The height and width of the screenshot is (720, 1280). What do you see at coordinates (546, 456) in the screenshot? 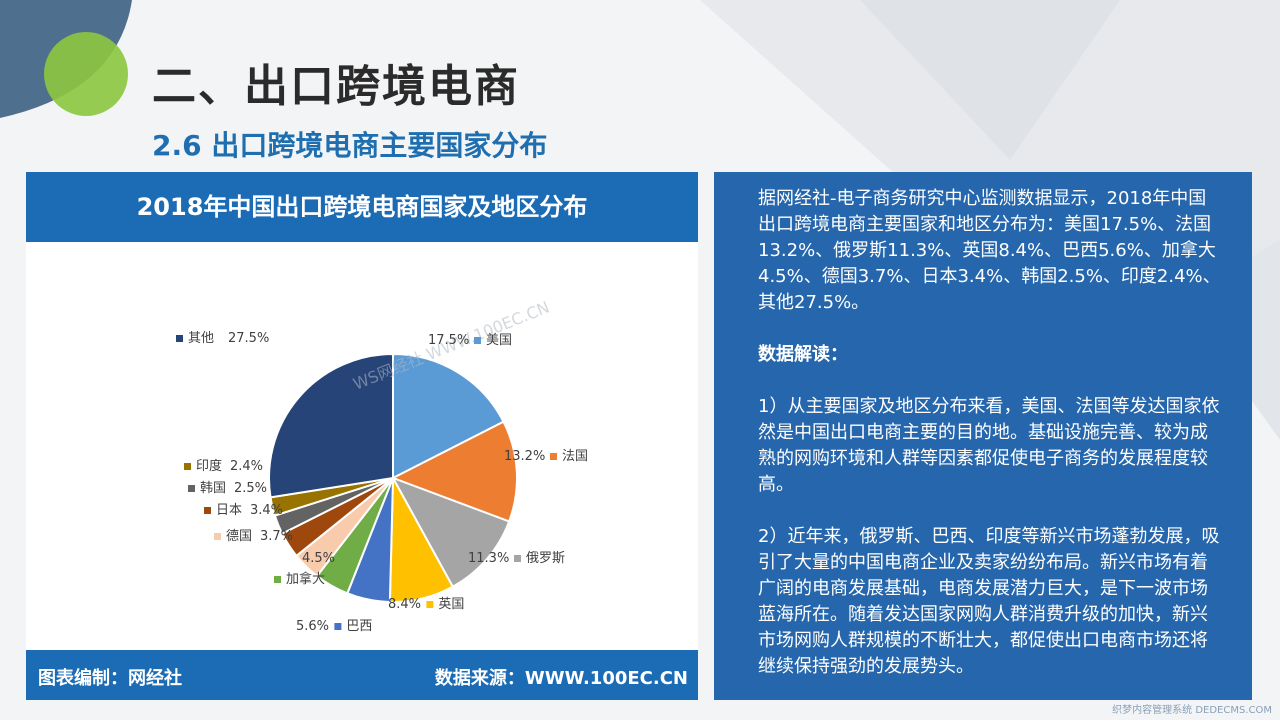
I see `pie-label-2: 法国 13.2%` at bounding box center [546, 456].